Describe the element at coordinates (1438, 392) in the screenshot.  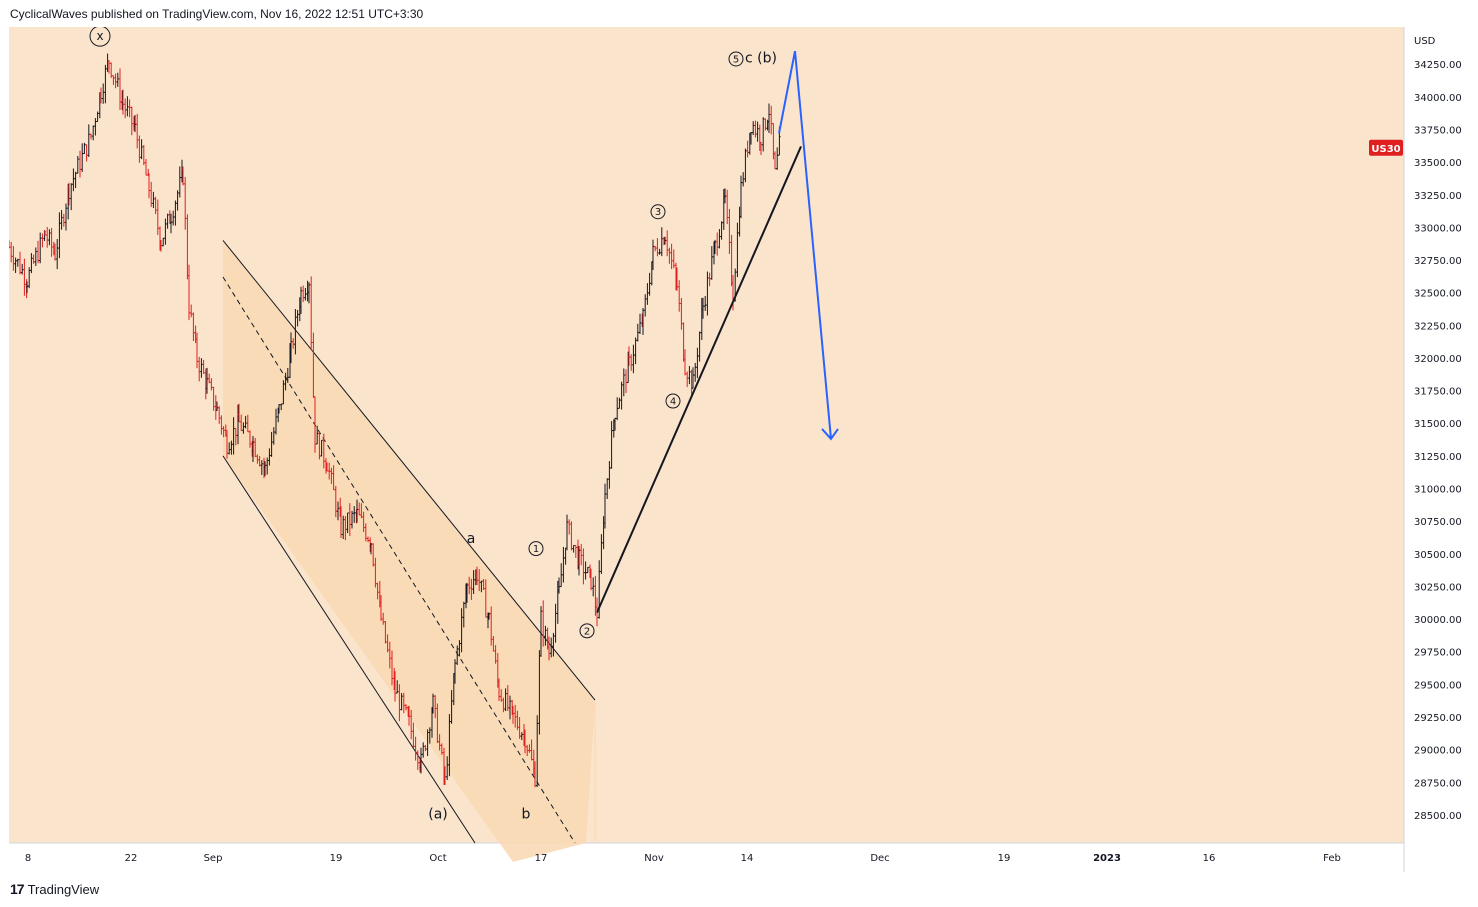
I see `price-tick-label: 31750.00` at that location.